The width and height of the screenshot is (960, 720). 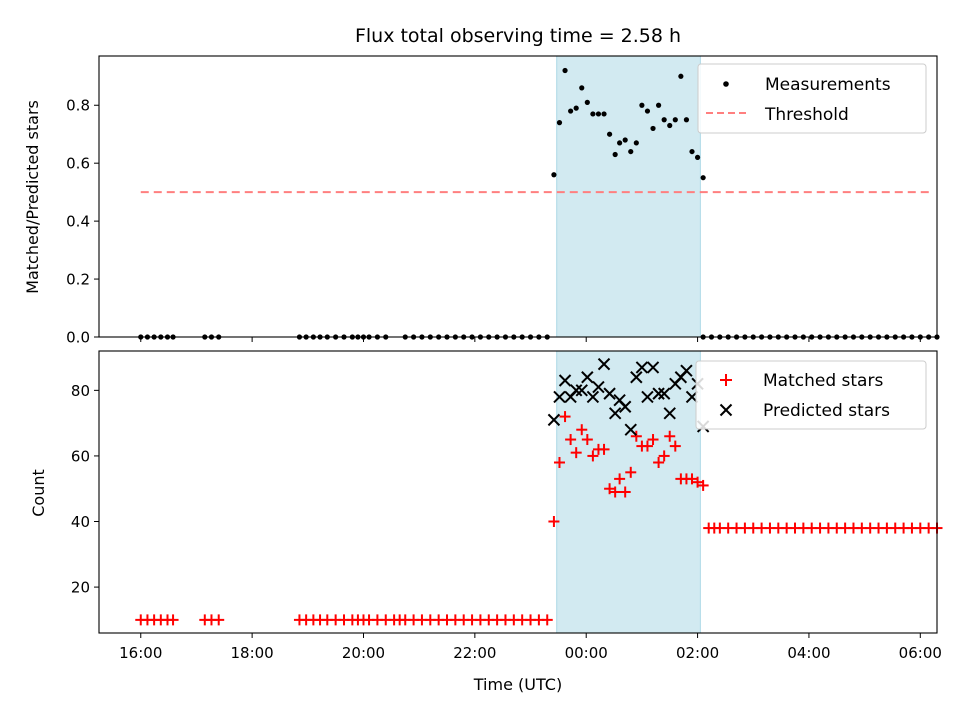 I want to click on bottom-y-tick-label: 80, so click(x=80, y=391).